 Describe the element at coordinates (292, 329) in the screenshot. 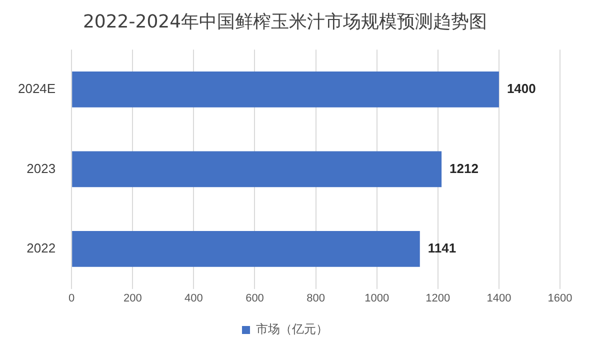

I see `legend-label: 市场（亿元）` at that location.